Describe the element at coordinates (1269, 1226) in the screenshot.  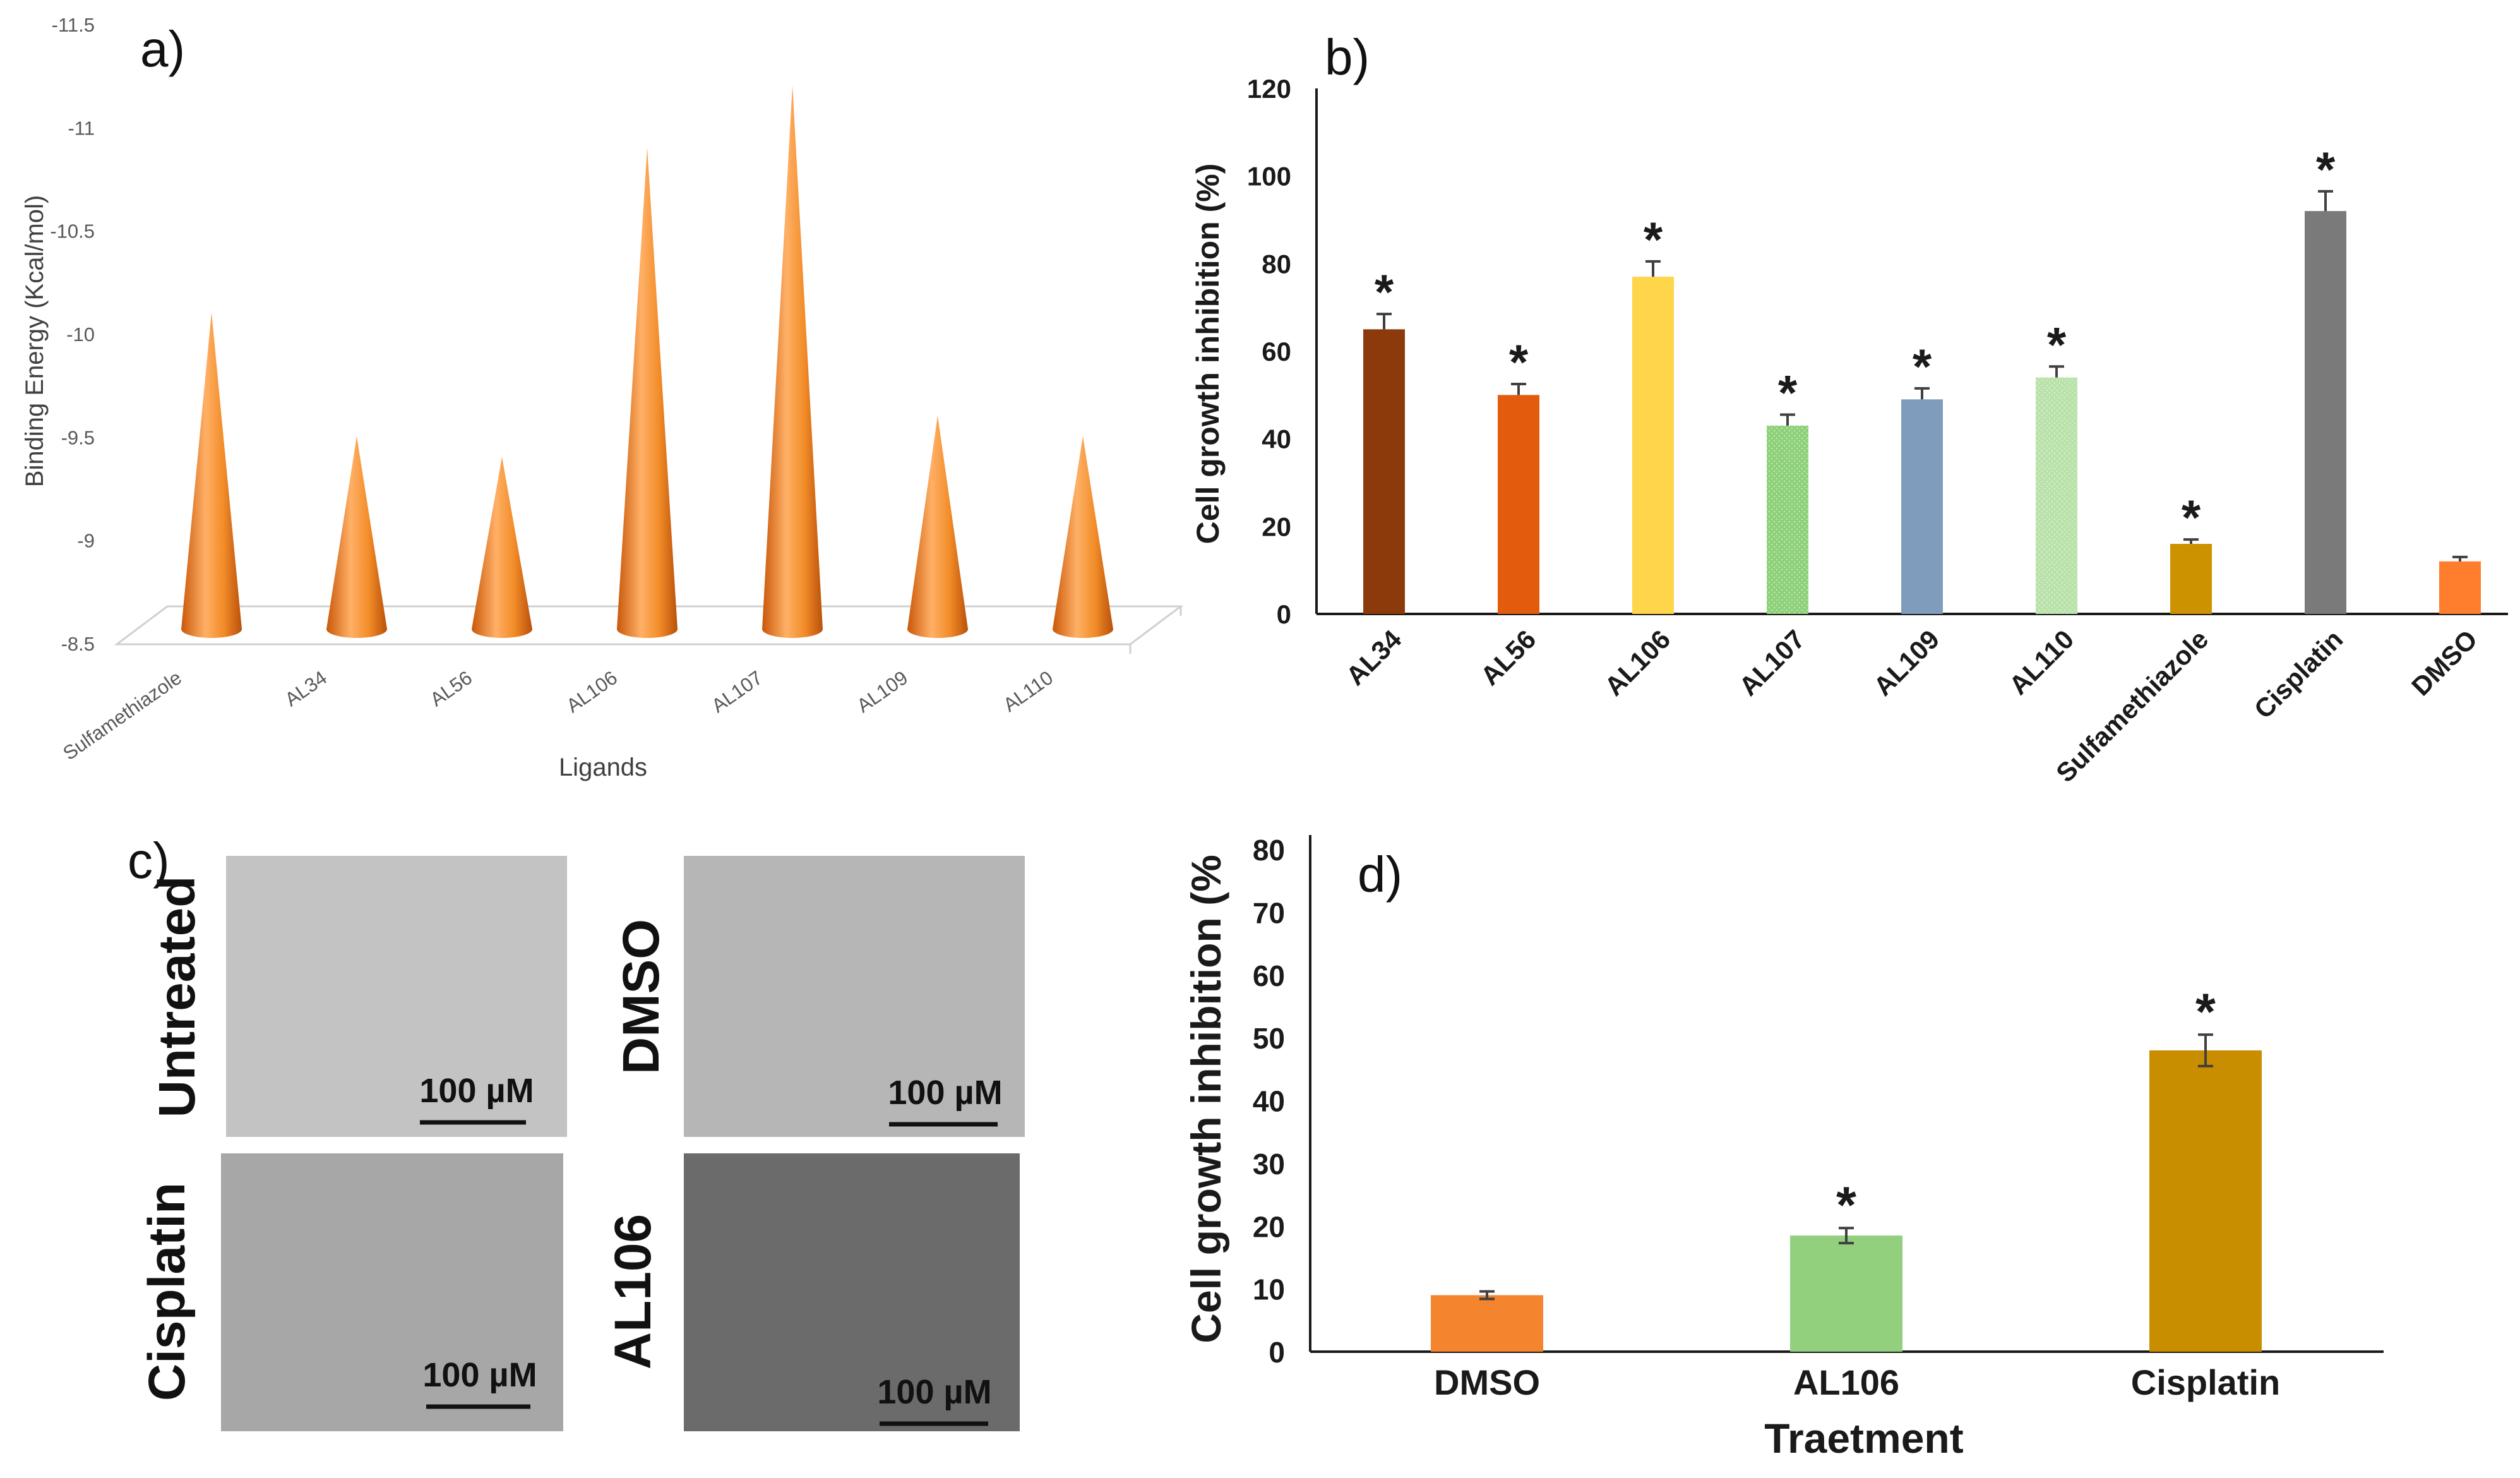
I see `panel-d-y-tick: 20` at that location.